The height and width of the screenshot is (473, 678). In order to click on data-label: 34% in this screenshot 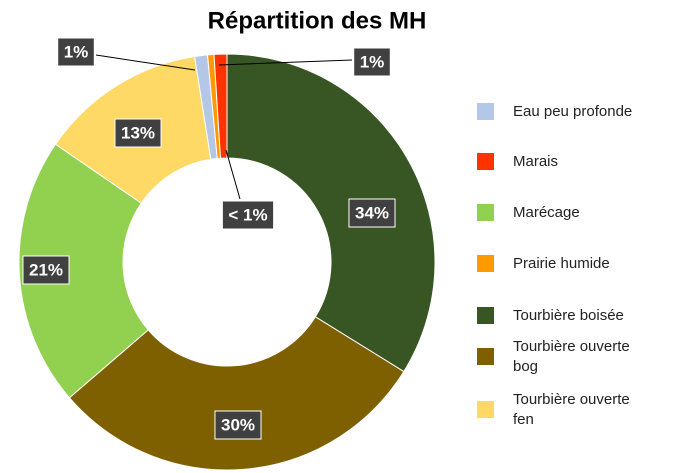, I will do `click(372, 212)`.